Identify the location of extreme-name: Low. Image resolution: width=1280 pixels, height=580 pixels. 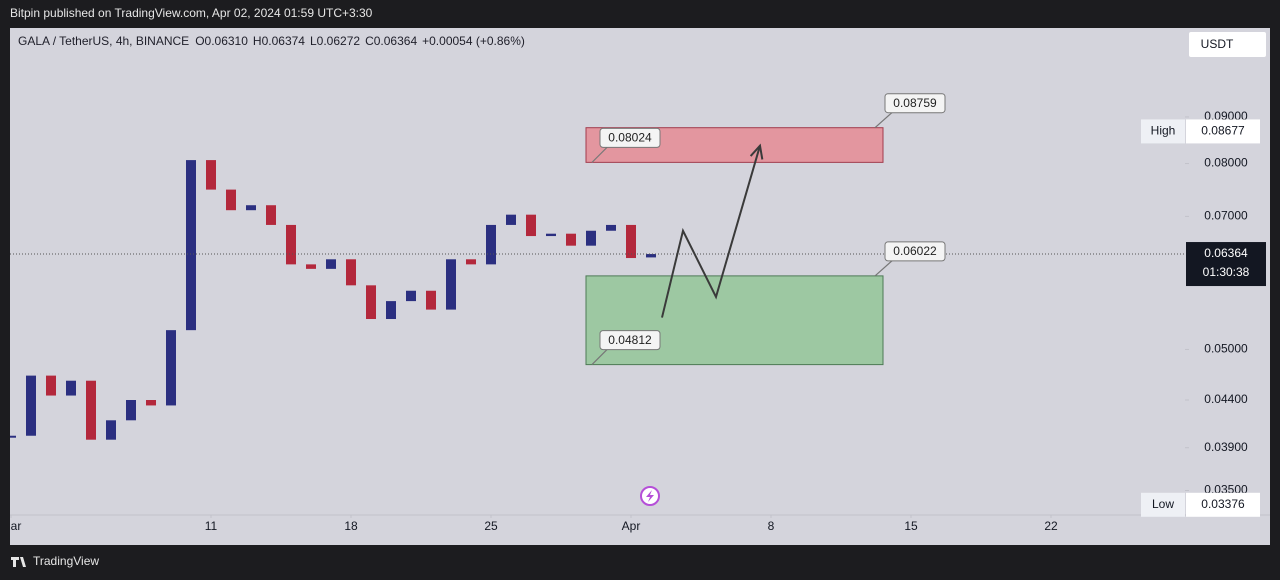
(1163, 504).